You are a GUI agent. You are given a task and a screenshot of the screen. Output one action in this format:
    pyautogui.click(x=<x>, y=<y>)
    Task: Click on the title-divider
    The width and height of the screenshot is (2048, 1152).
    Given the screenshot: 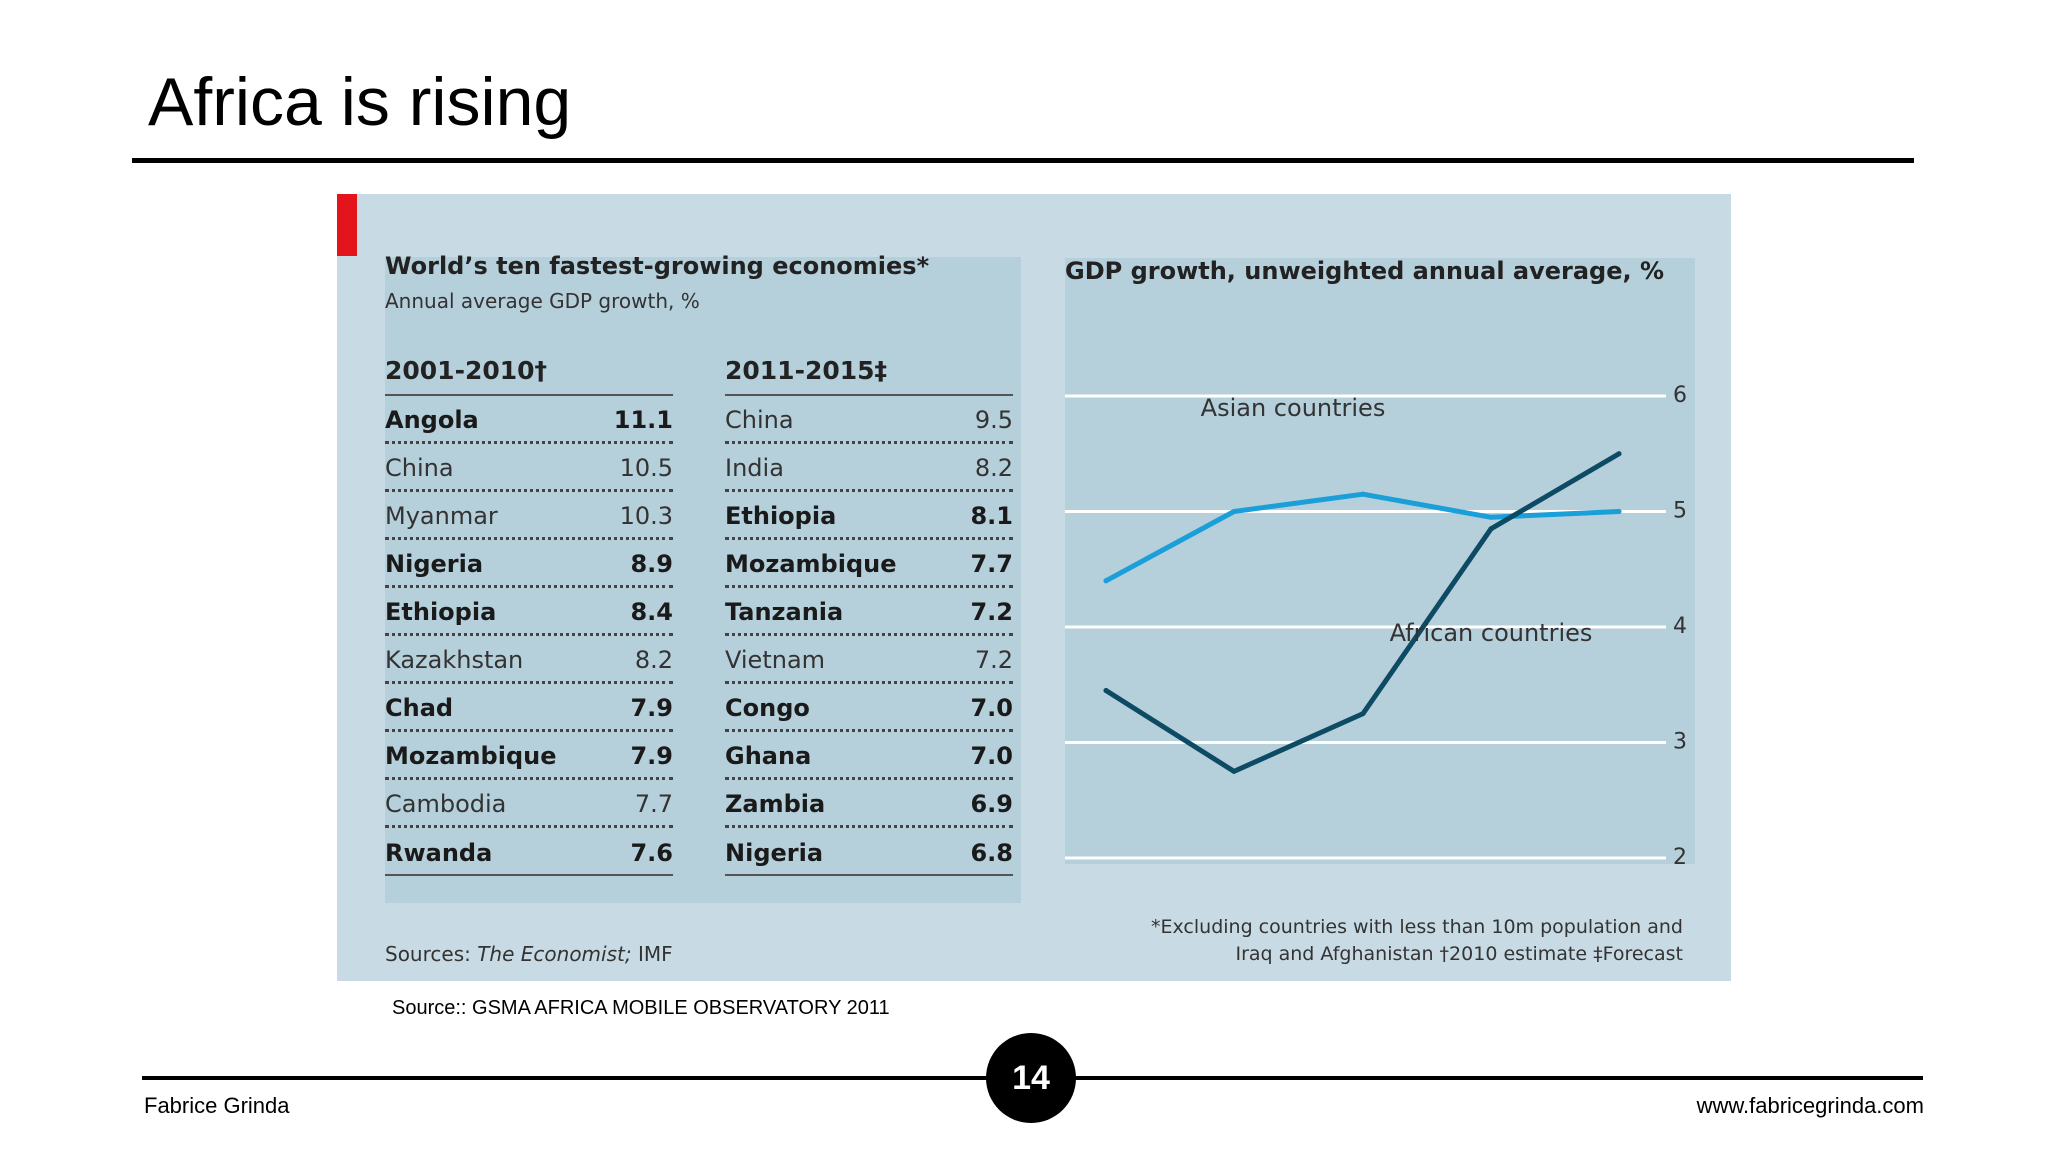 What is the action you would take?
    pyautogui.click(x=1023, y=160)
    